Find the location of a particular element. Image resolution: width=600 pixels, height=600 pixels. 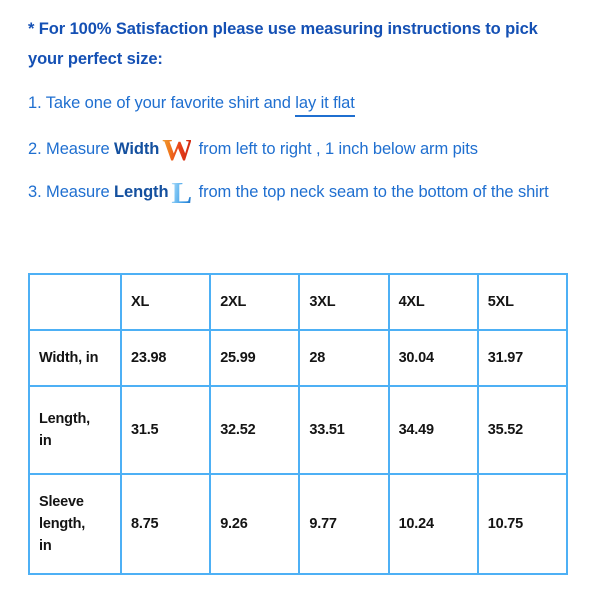

length-3xl-value: 33.51 is located at coordinates (344, 430).